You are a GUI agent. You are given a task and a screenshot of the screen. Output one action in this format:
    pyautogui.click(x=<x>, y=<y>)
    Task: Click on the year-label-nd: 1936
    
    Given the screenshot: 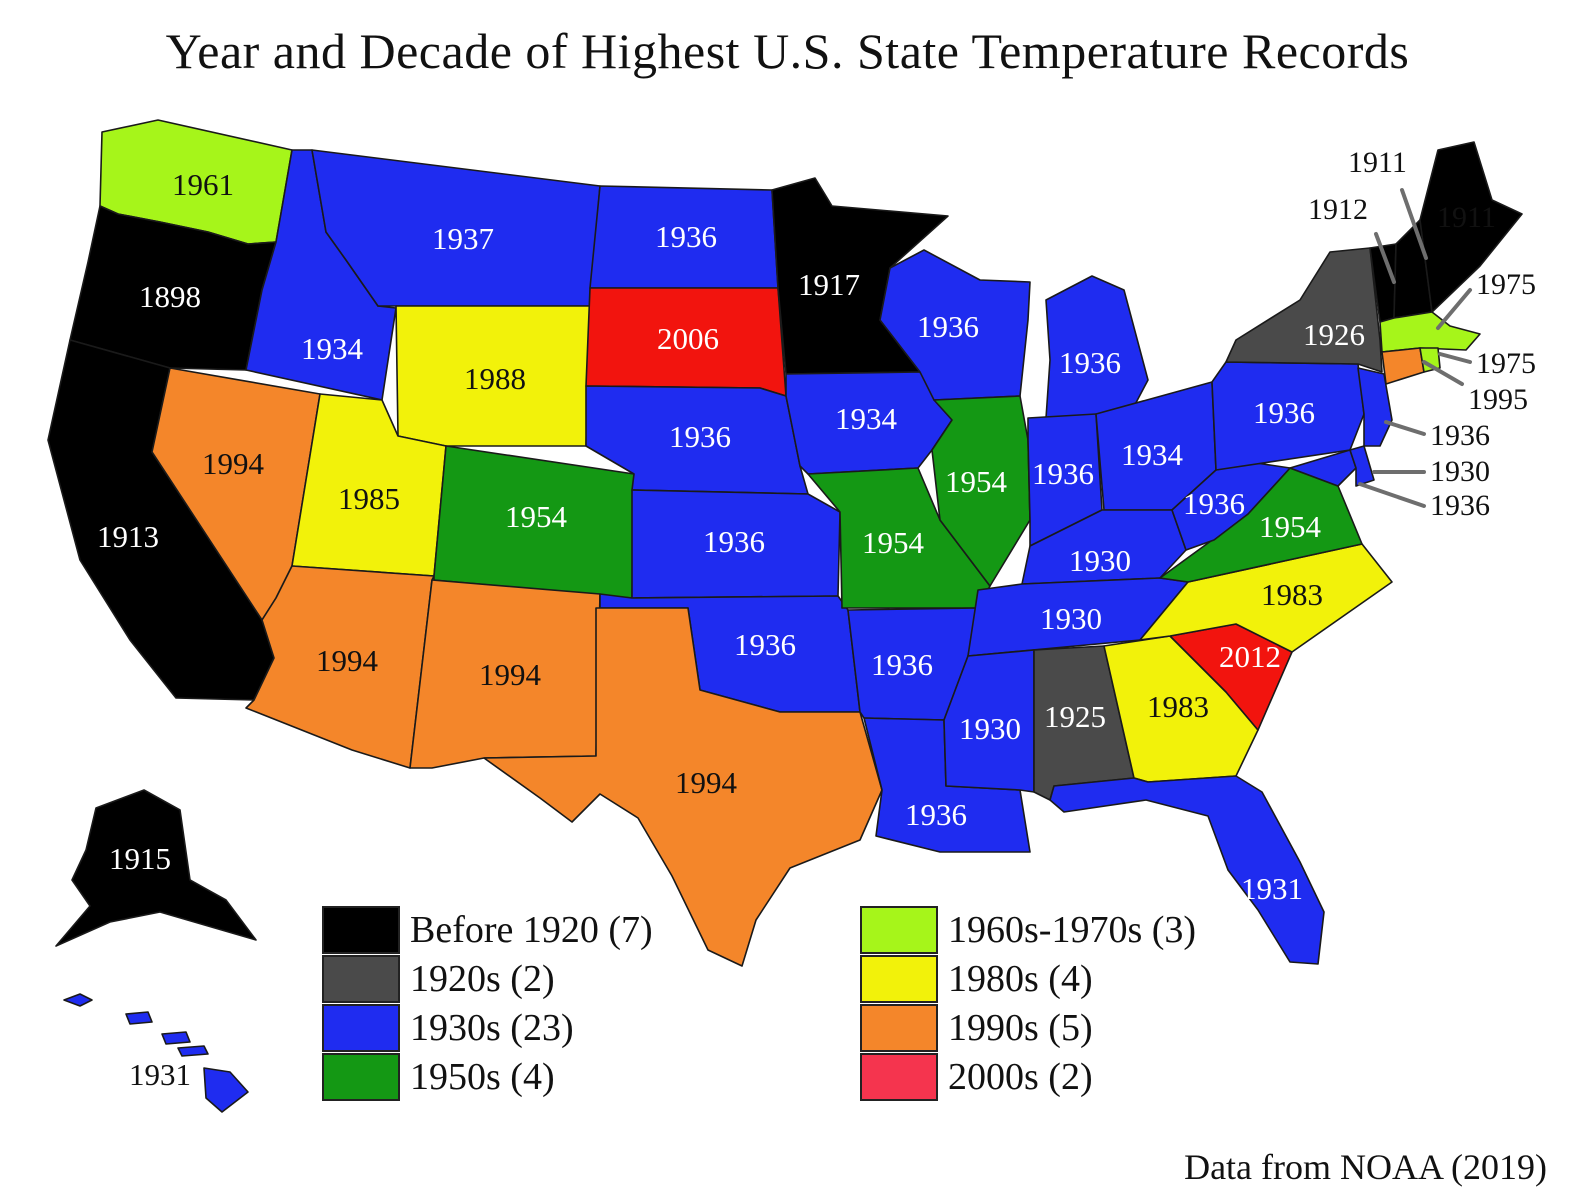 What is the action you would take?
    pyautogui.click(x=686, y=236)
    